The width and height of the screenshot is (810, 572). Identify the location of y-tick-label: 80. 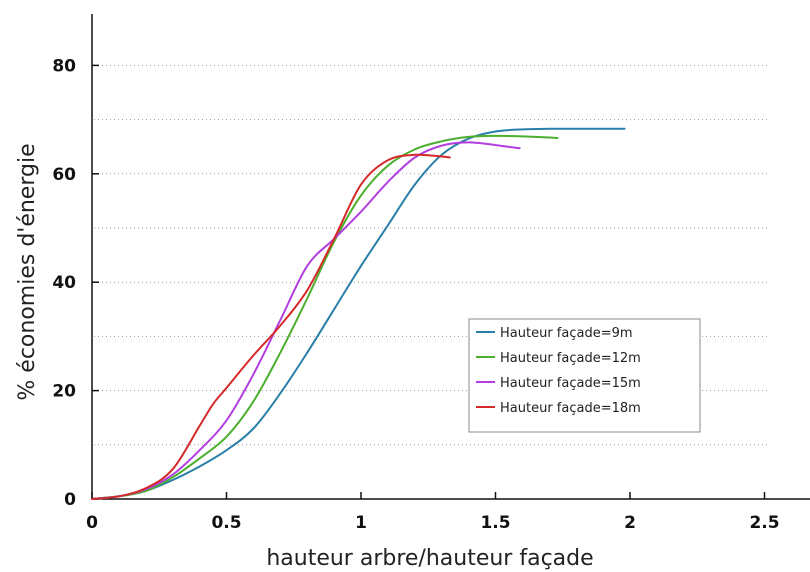
(64, 66).